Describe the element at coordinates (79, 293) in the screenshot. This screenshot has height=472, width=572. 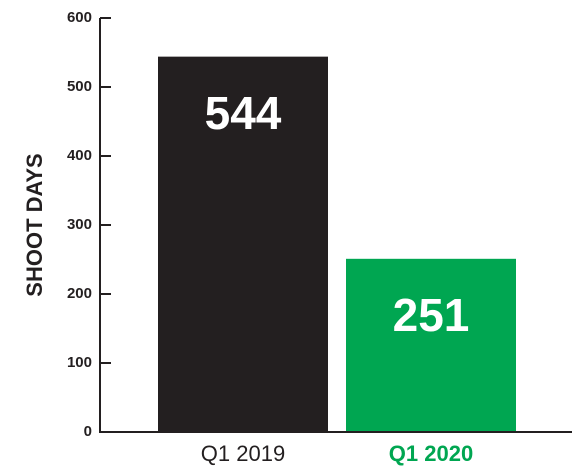
I see `y-tick-label: 200` at that location.